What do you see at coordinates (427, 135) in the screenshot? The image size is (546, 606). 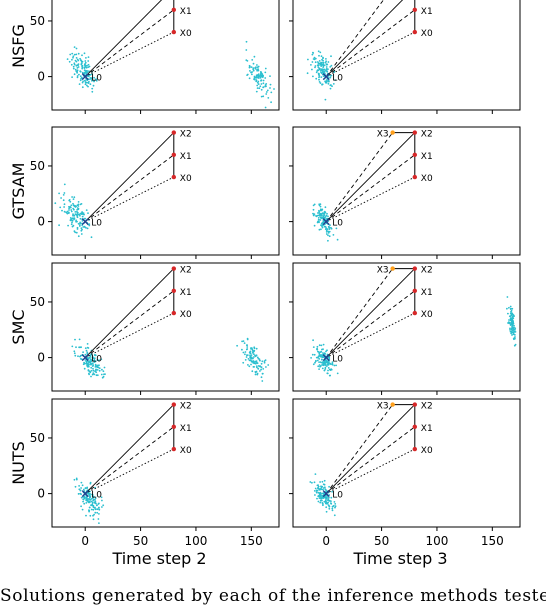 I see `pose-label-x2: X2` at bounding box center [427, 135].